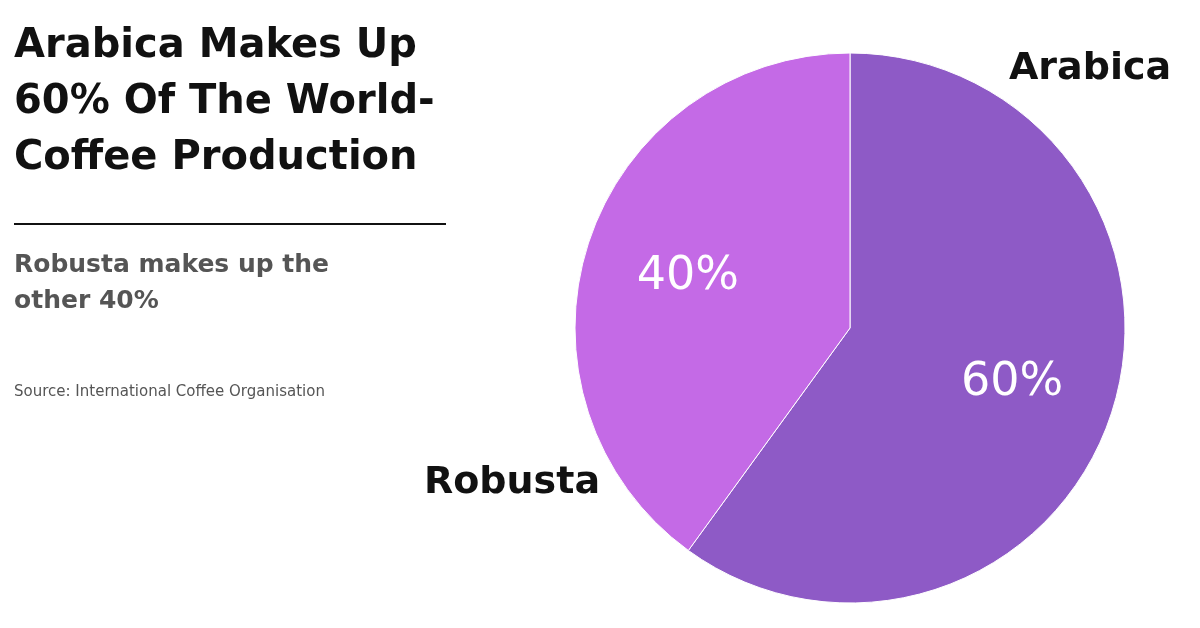  I want to click on text: Arabica Makes Up 60% Of The World-Coffee Production, so click(224, 99).